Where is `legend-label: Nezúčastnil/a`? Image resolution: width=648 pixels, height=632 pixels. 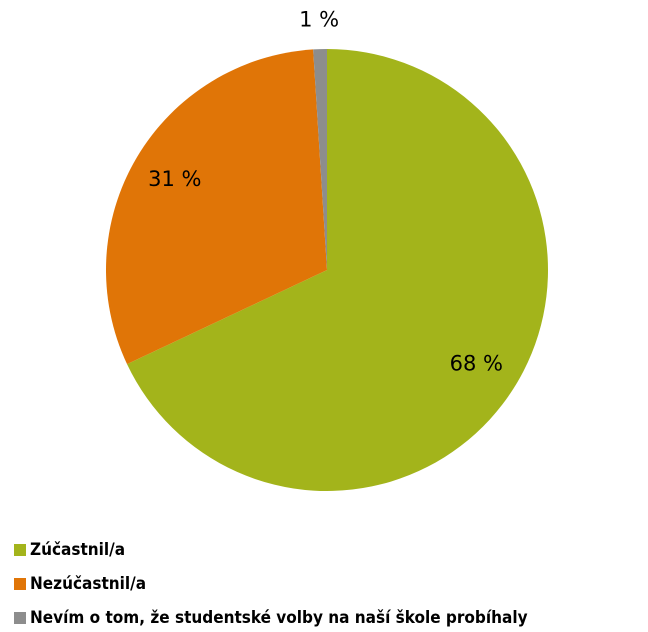 legend-label: Nezúčastnil/a is located at coordinates (88, 584).